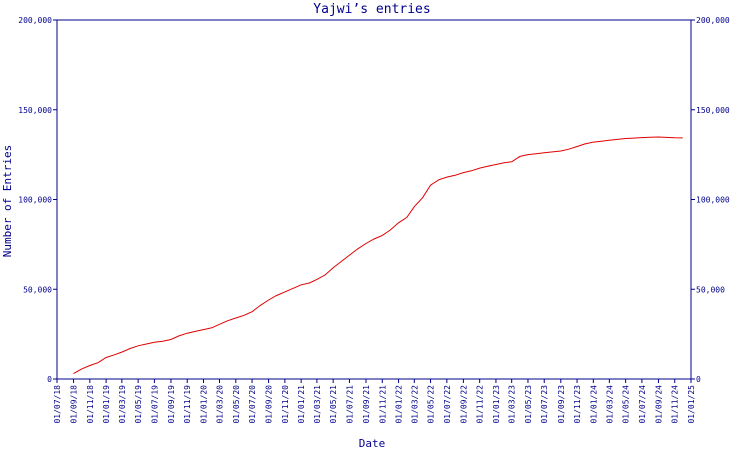  I want to click on x-axis-label: Date, so click(372, 443).